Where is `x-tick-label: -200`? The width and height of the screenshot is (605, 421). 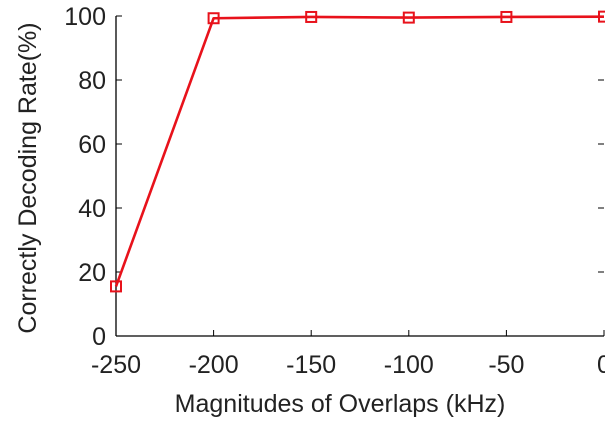
x-tick-label: -200 is located at coordinates (214, 365).